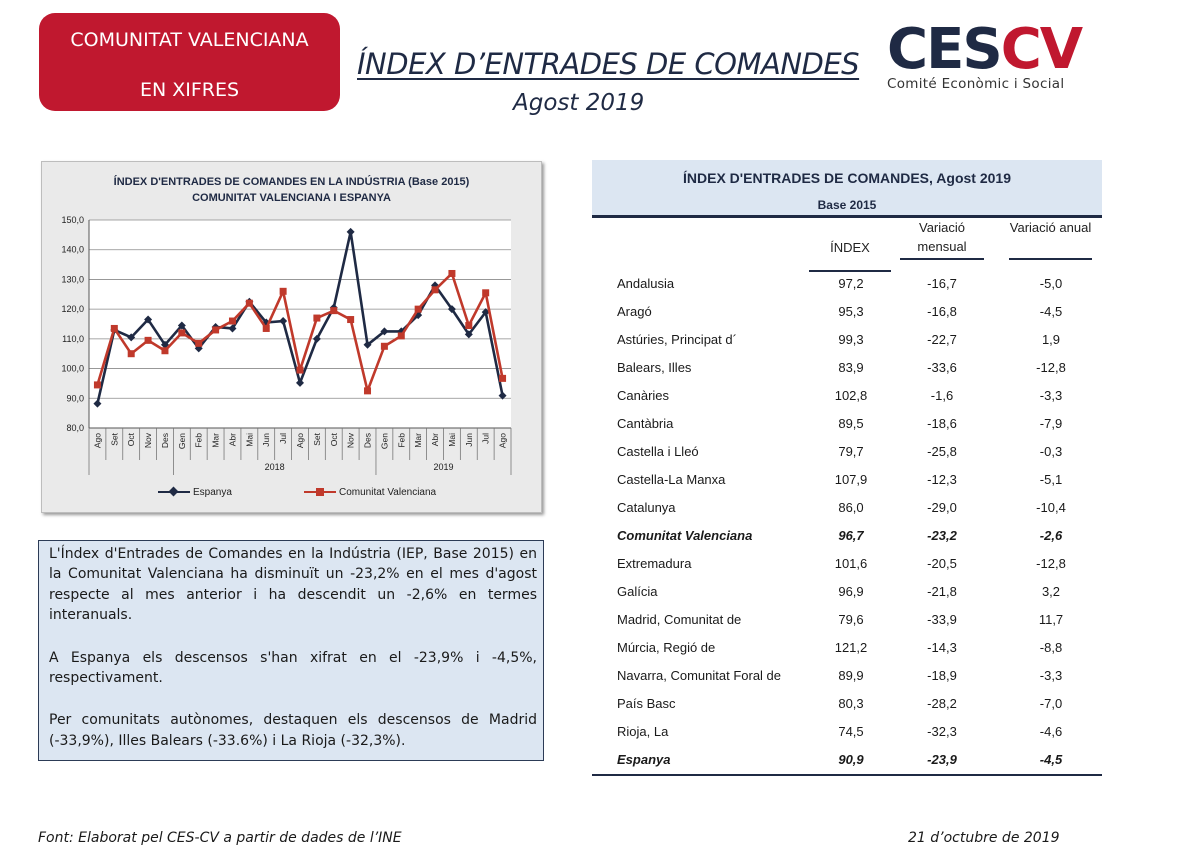 The width and height of the screenshot is (1182, 867). Describe the element at coordinates (435, 439) in the screenshot. I see `x-tick-label: Abr` at that location.